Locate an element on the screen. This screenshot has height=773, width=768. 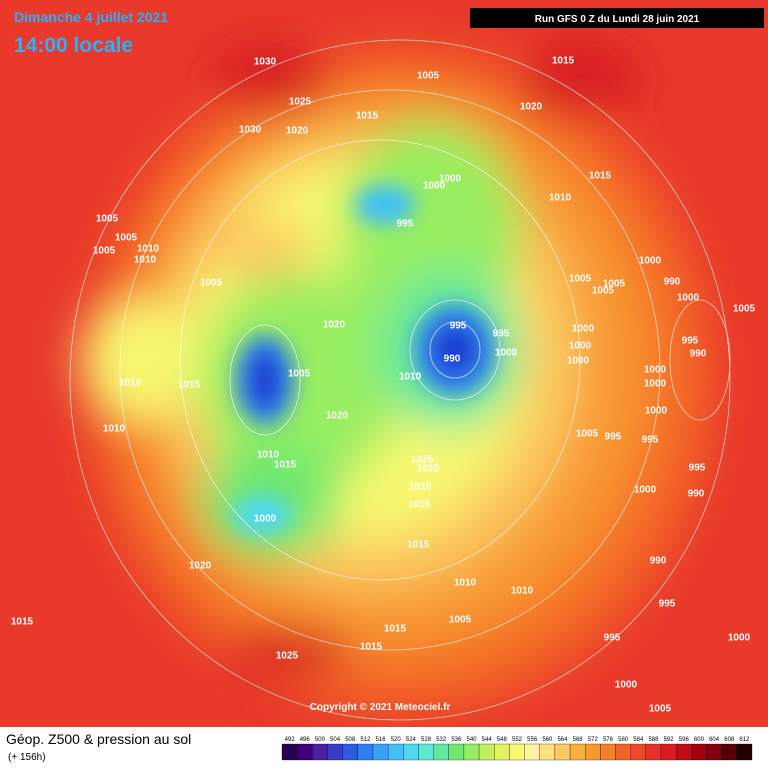
footer-title: Géop. Z500 & pression au sol is located at coordinates (98, 739).